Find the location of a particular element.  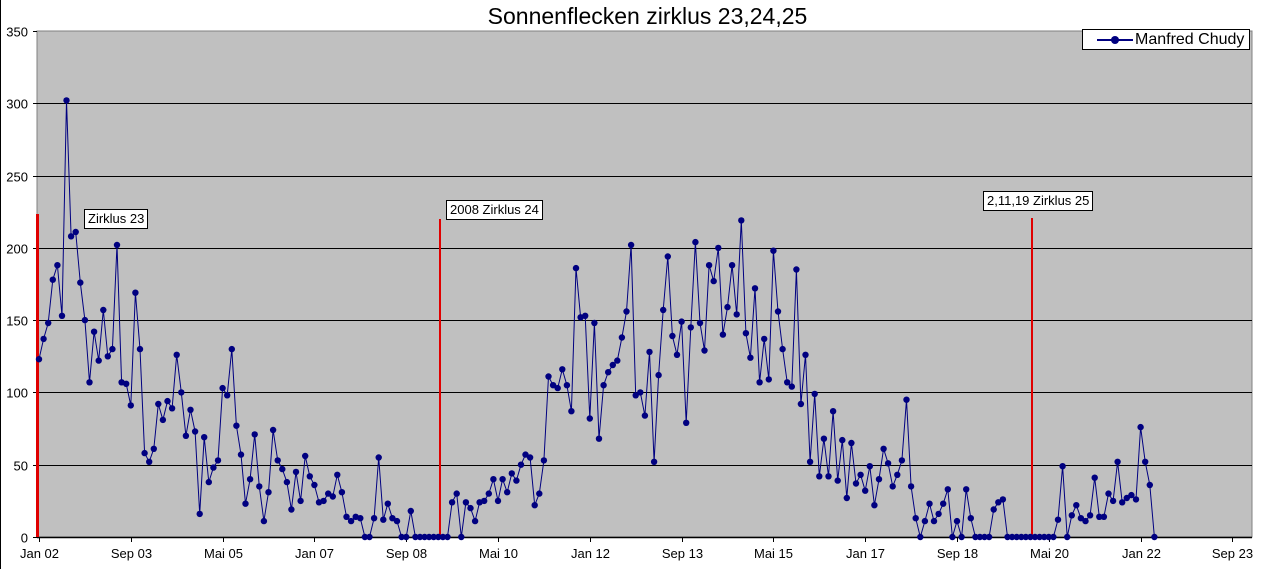

x-tick-label: Mai 20 is located at coordinates (1049, 553).